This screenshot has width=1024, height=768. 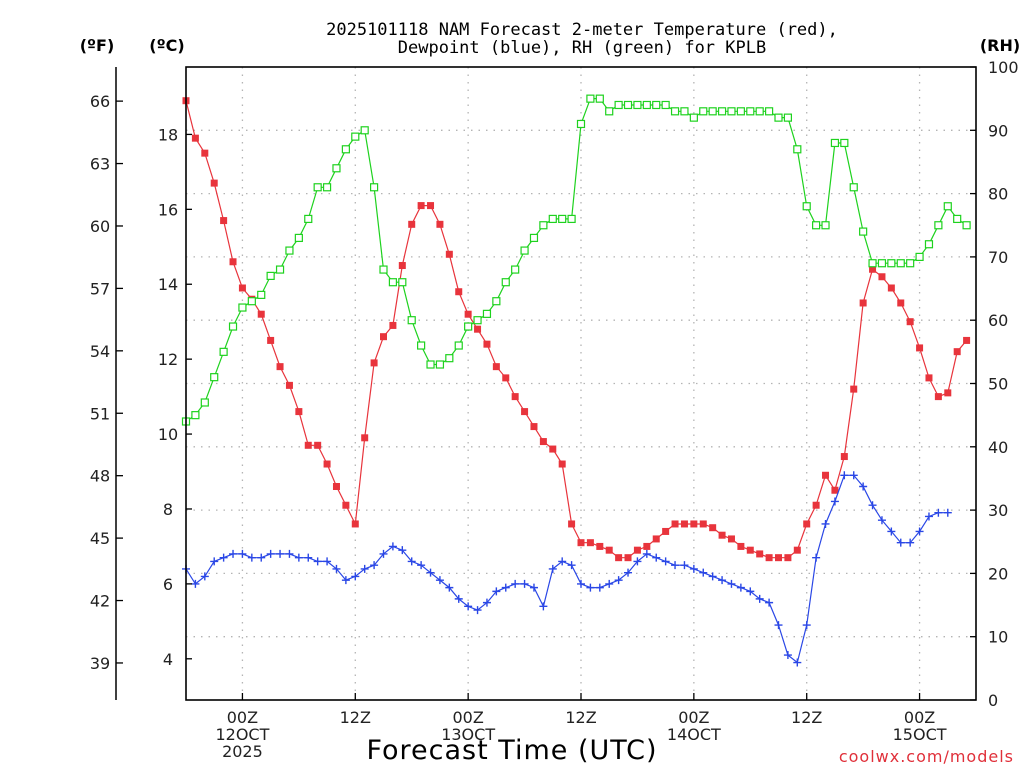 I want to click on fahrenheit-tick-label: 54, so click(x=100, y=351).